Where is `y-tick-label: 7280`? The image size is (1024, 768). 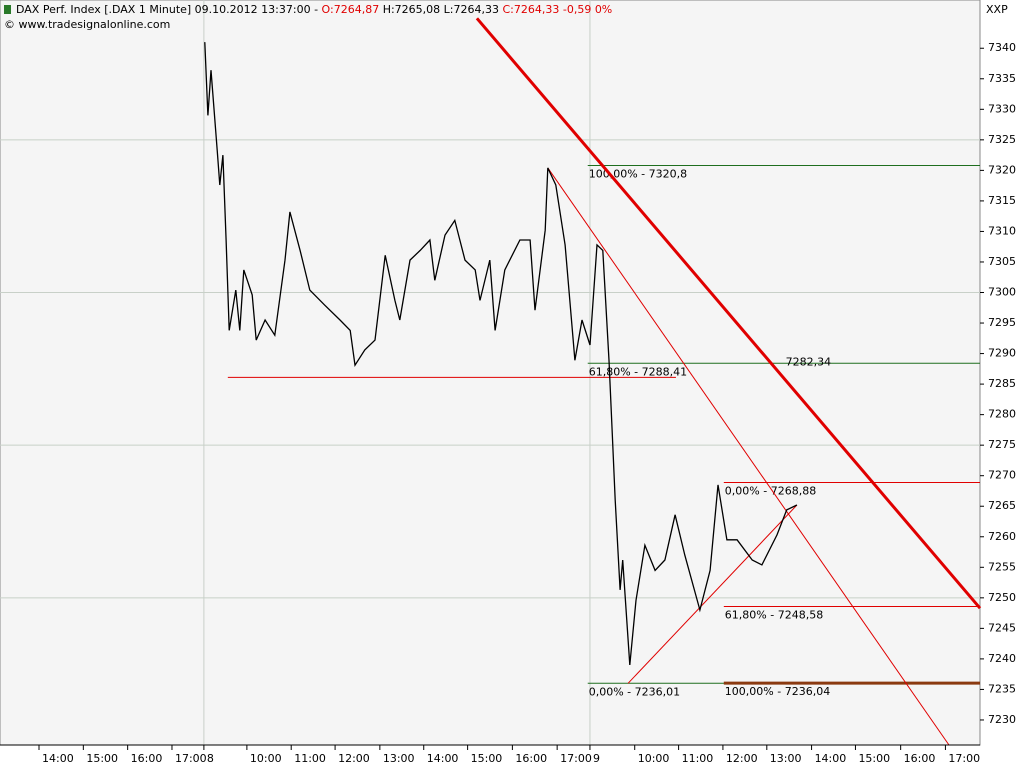 y-tick-label: 7280 is located at coordinates (1002, 414).